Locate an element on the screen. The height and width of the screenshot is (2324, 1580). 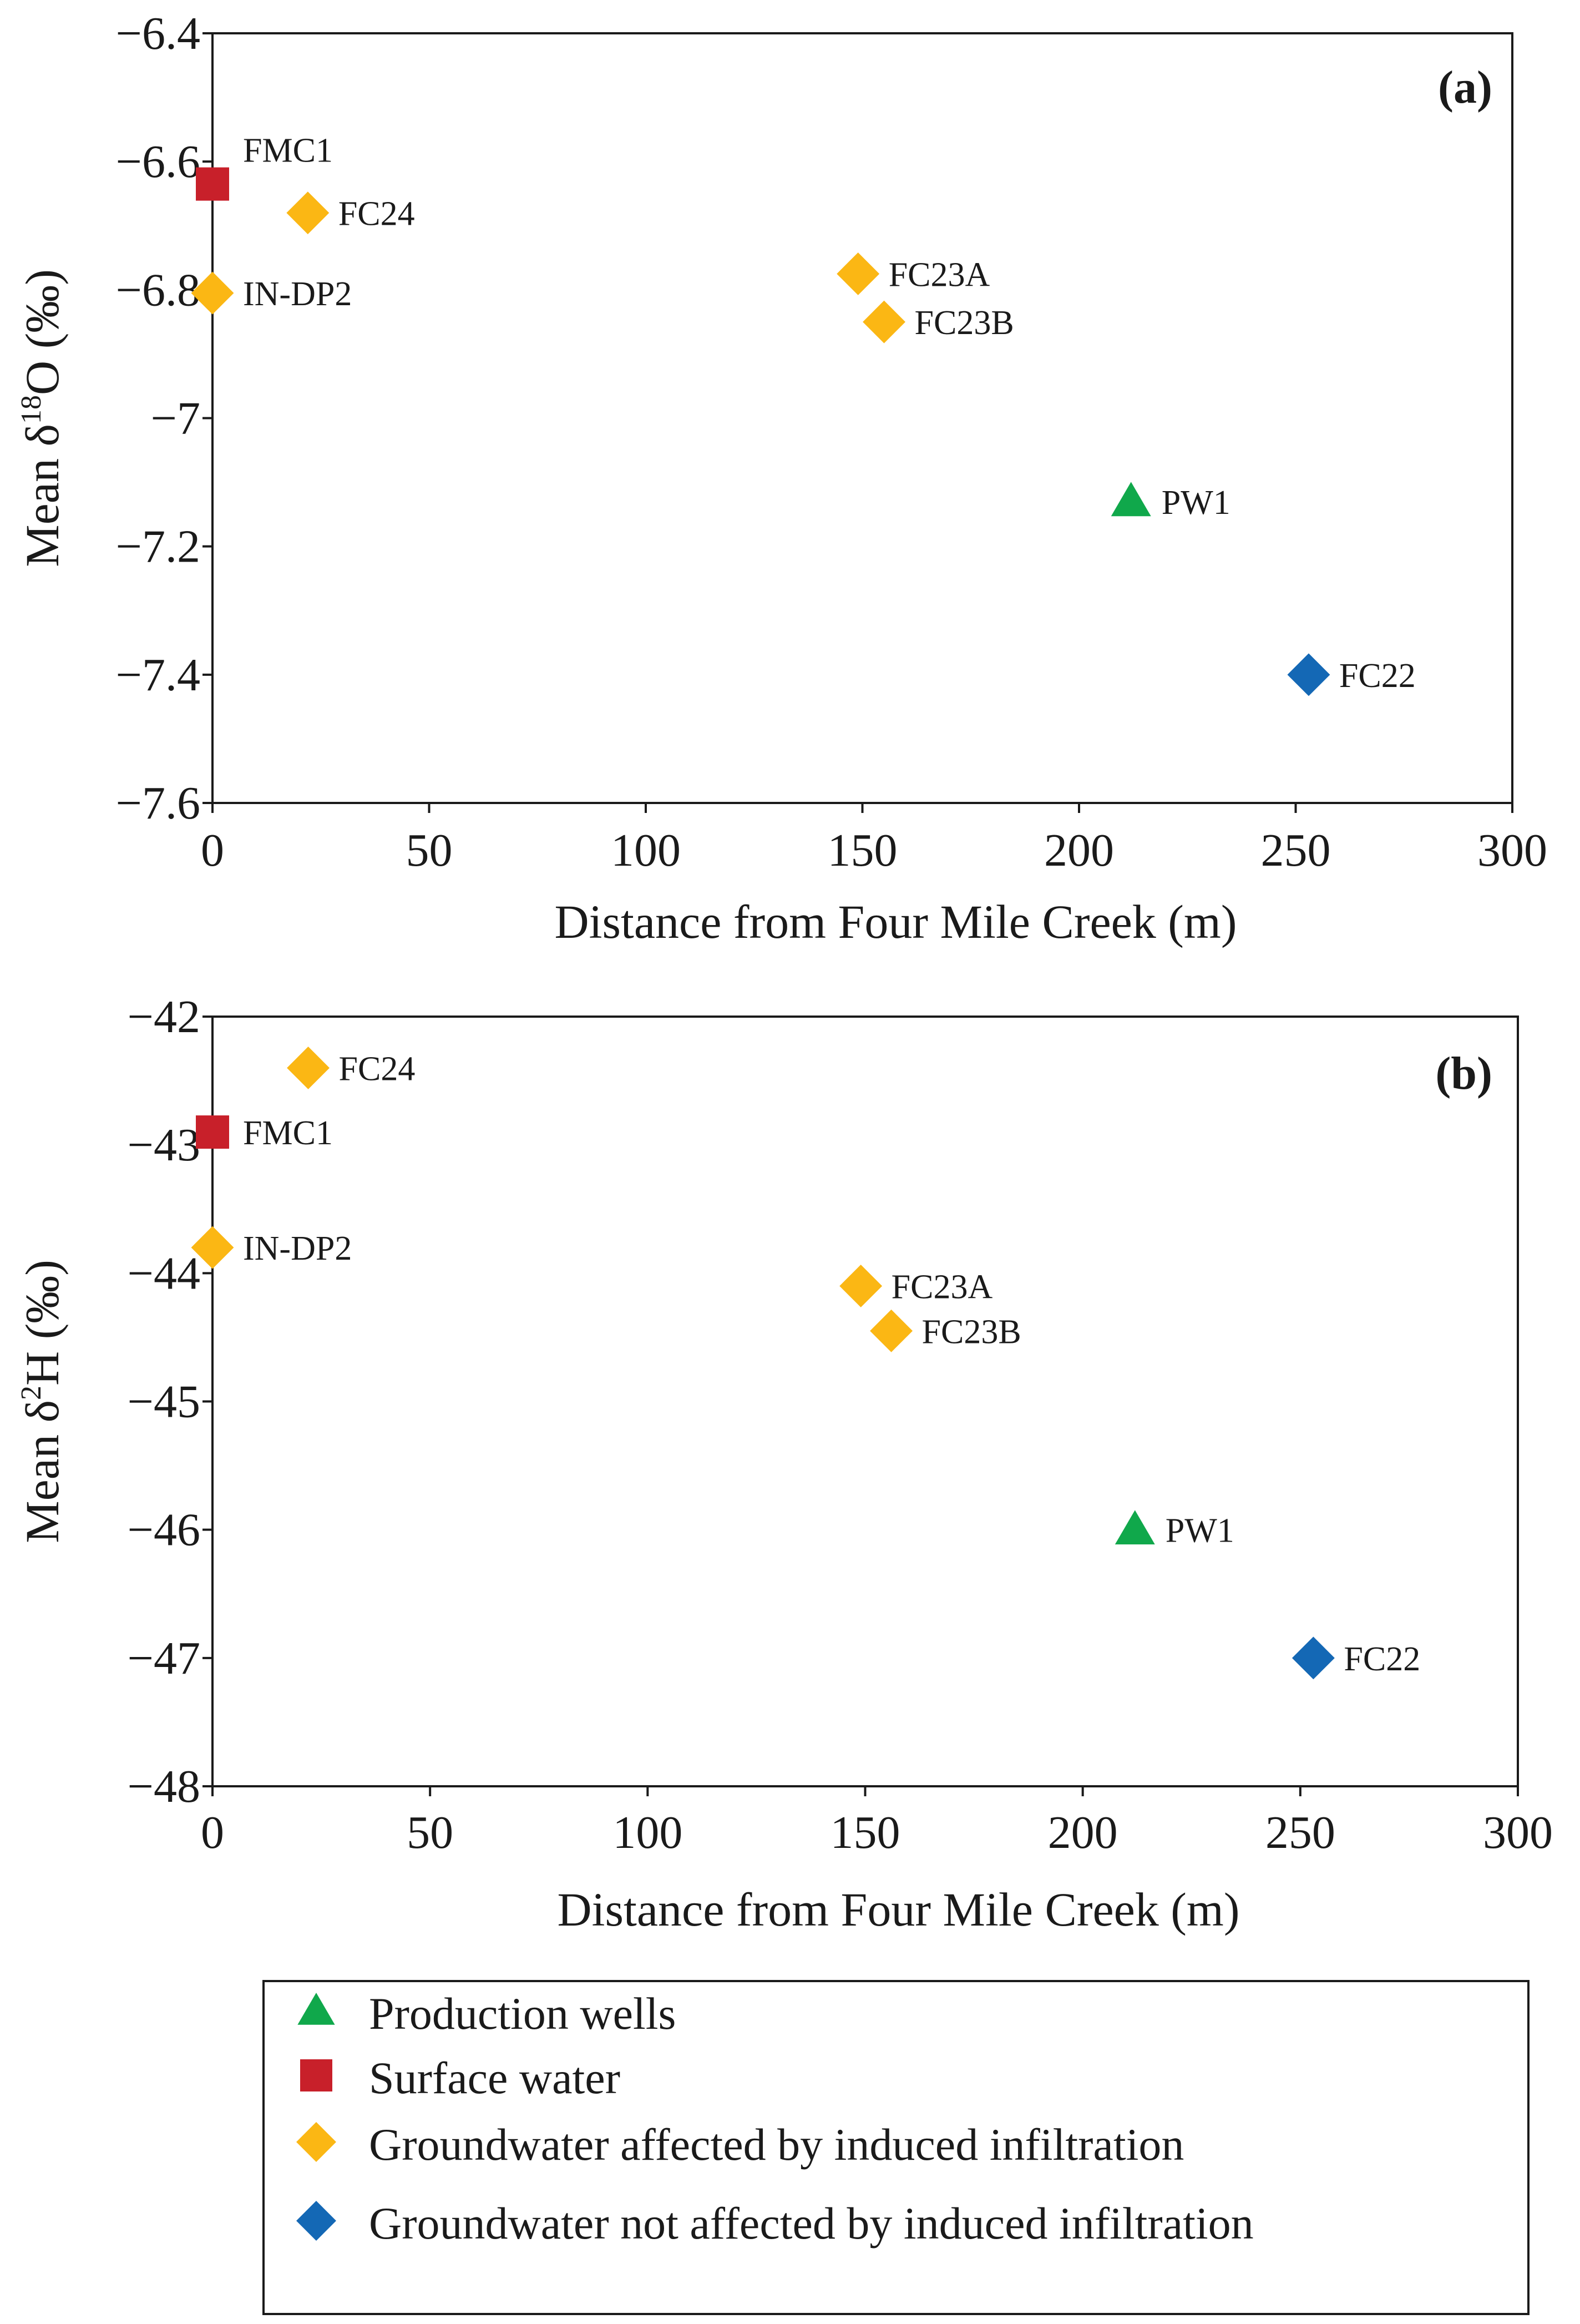
y-tick-label: −7.2 is located at coordinates (158, 547).